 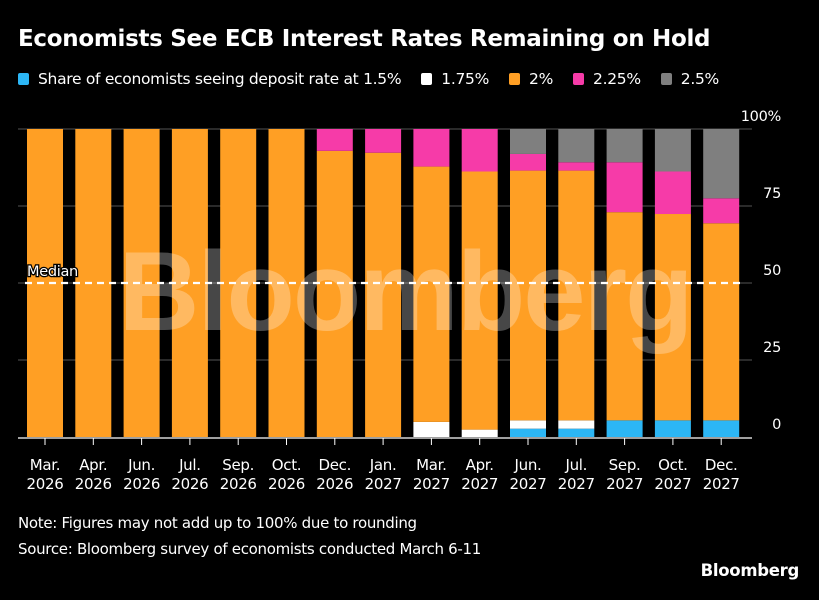 I want to click on legend-label-1-75: 1.75%, so click(x=465, y=79).